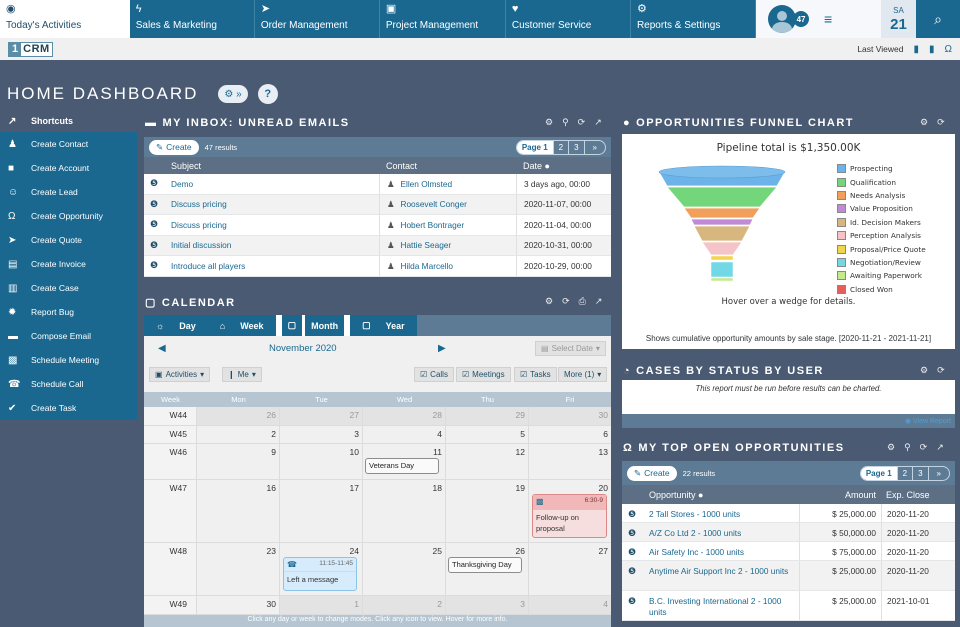 The width and height of the screenshot is (960, 627). Describe the element at coordinates (170, 511) in the screenshot. I see `week-number: W47` at that location.